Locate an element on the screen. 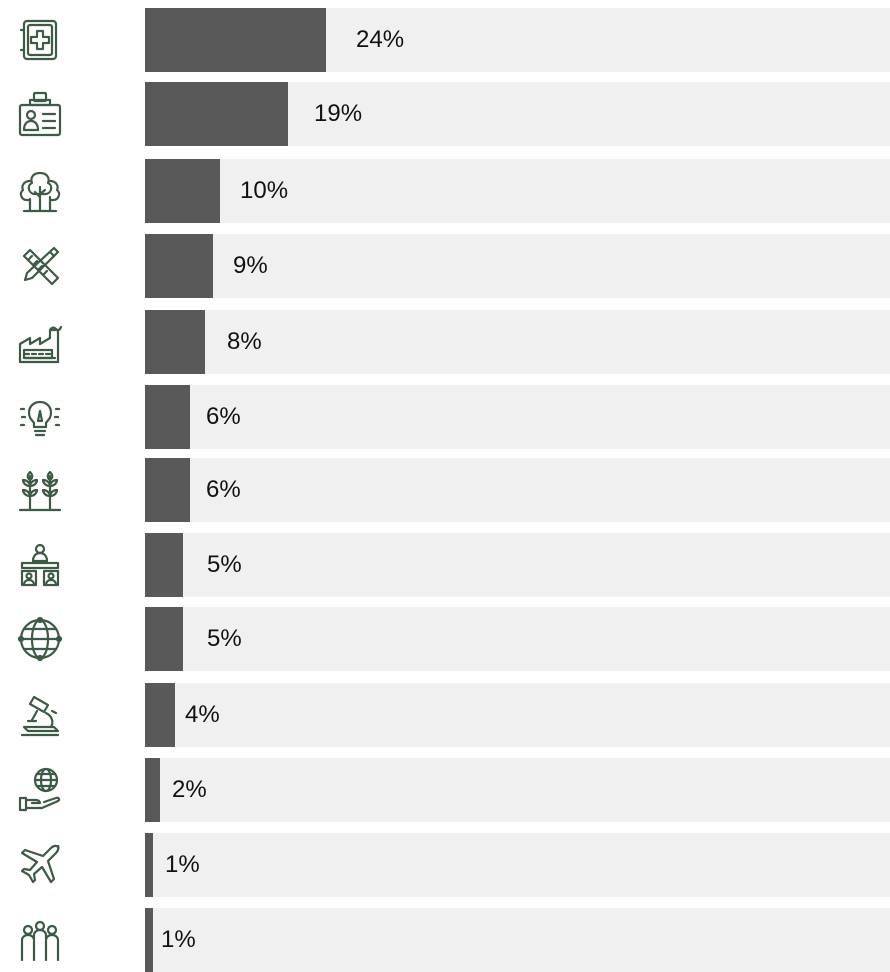 The image size is (890, 972). bar-track: 4% is located at coordinates (517, 715).